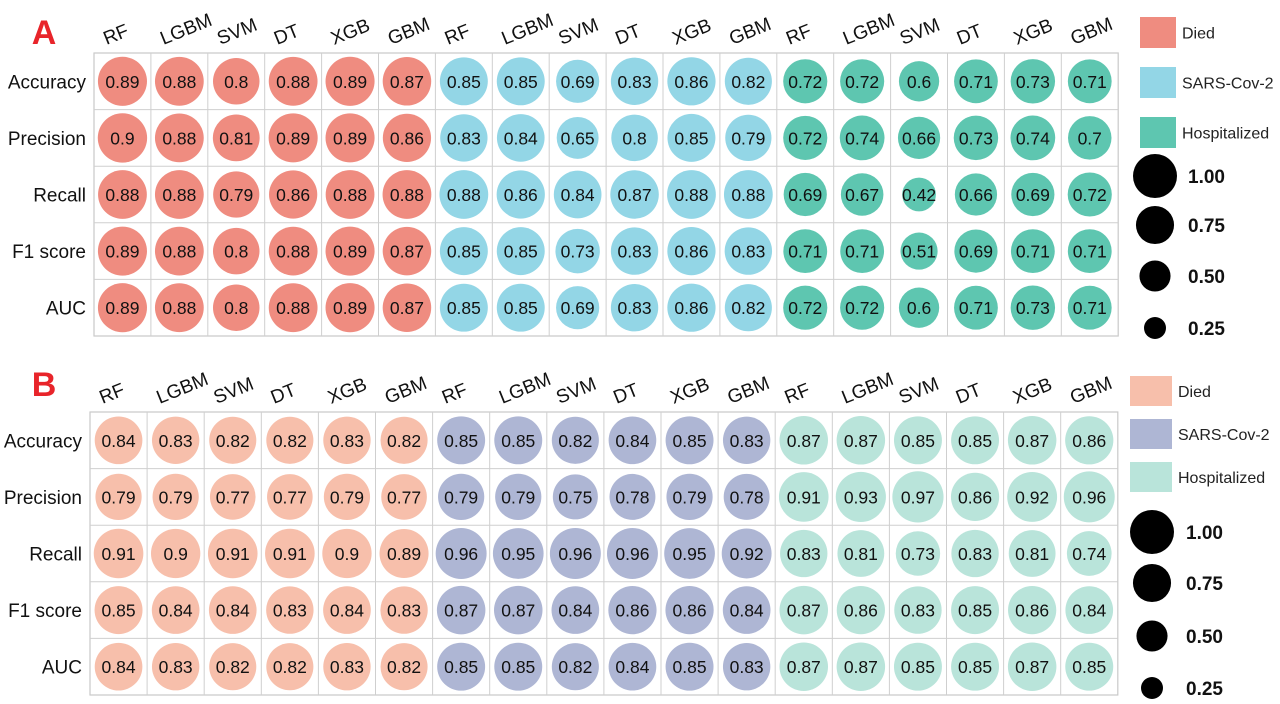  Describe the element at coordinates (1194, 392) in the screenshot. I see `legend-label: Died` at that location.